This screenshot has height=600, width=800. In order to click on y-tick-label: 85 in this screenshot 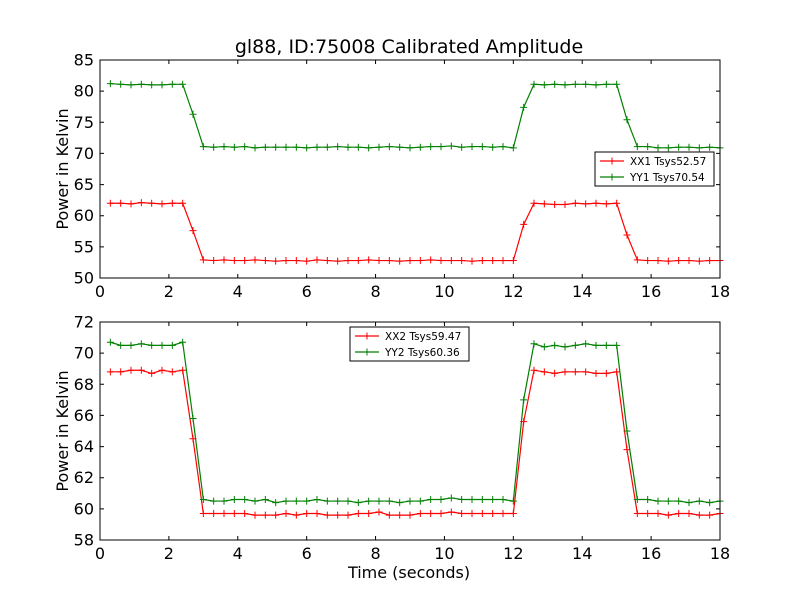, I will do `click(84, 60)`.